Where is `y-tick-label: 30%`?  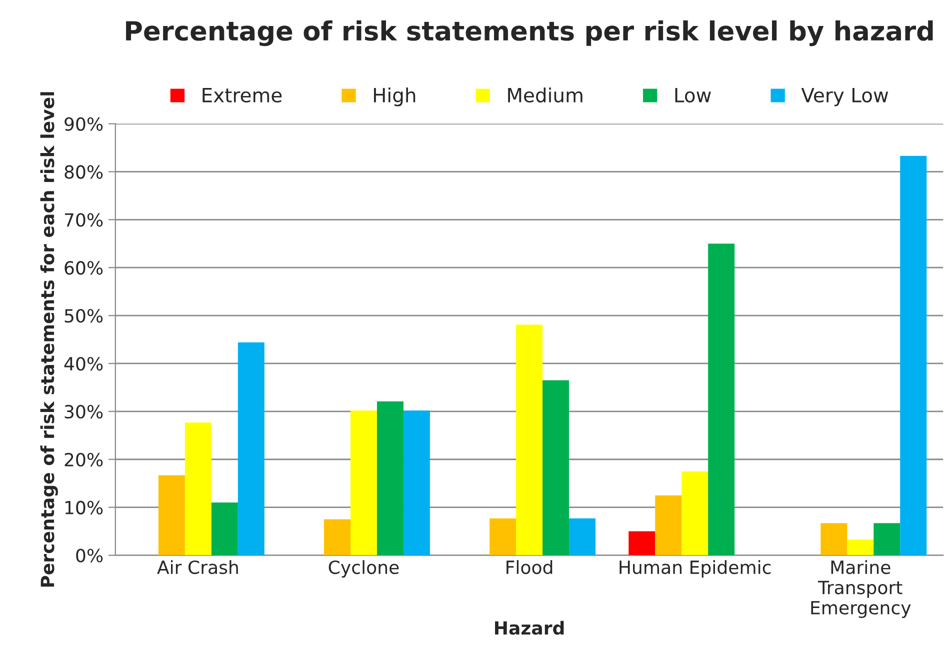 y-tick-label: 30% is located at coordinates (83, 411).